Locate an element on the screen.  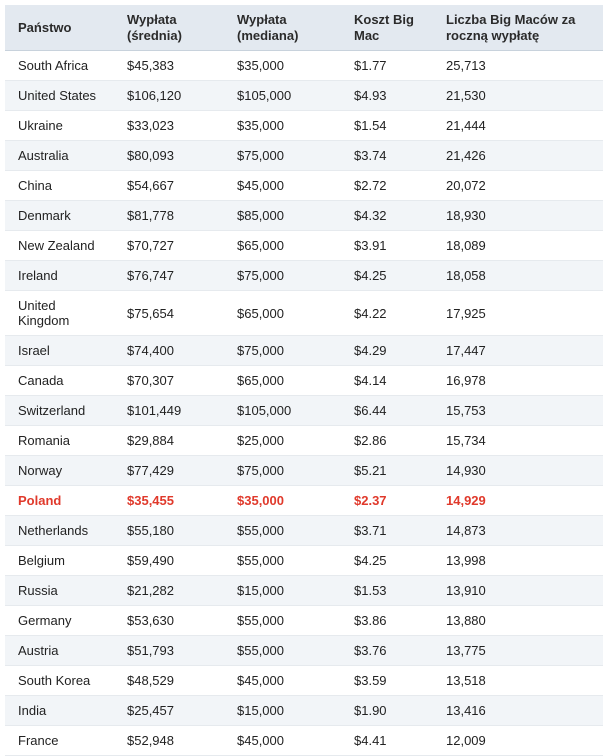
cell-bigmacs-count: 16,978 is located at coordinates (518, 380).